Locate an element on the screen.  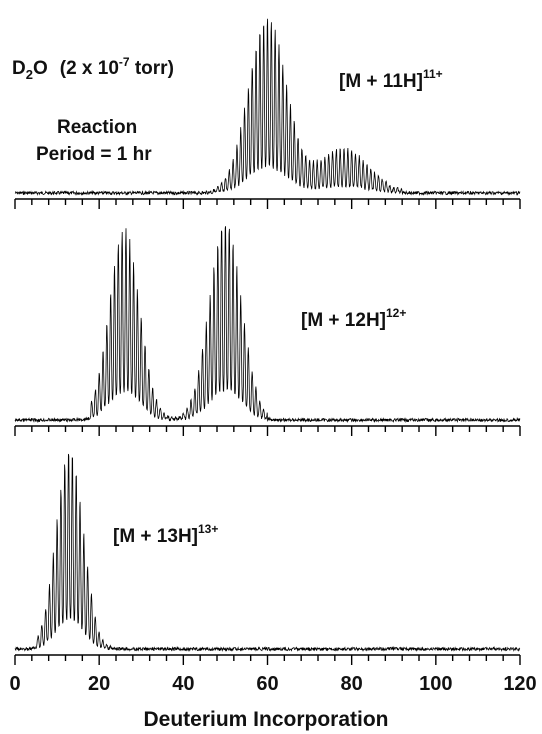
ion-label-12: [M + 12H]12+ is located at coordinates (353, 318).